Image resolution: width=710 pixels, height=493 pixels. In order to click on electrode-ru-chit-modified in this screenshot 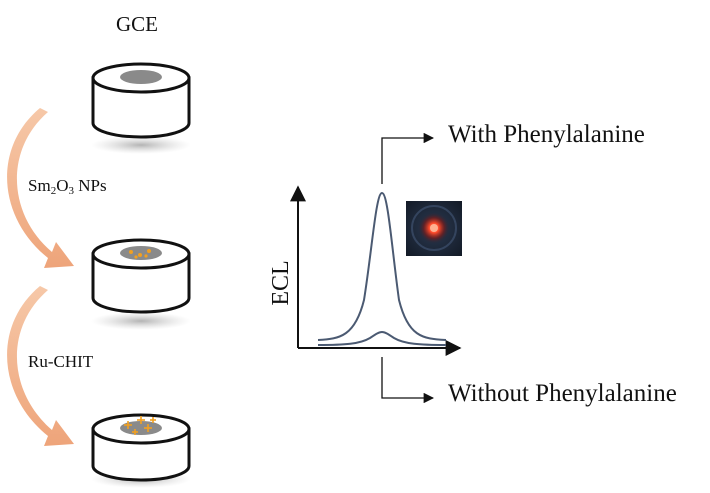, I will do `click(141, 450)`.